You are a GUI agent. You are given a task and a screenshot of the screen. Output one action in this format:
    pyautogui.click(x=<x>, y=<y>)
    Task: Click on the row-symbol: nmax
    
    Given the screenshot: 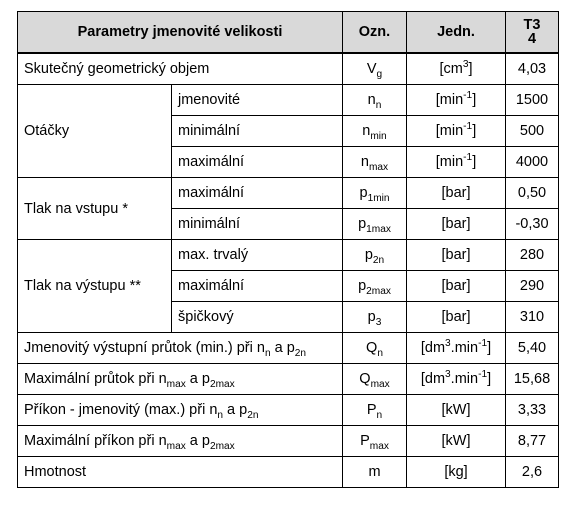 What is the action you would take?
    pyautogui.click(x=374, y=162)
    